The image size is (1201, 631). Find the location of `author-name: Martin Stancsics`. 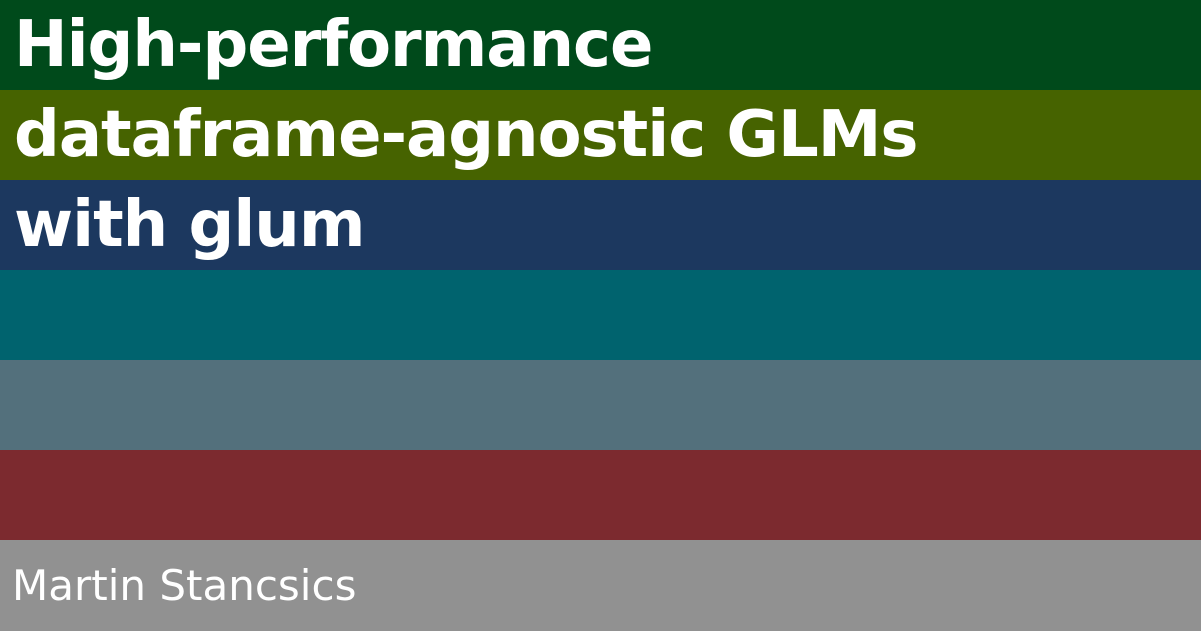

author-name: Martin Stancsics is located at coordinates (184, 585).